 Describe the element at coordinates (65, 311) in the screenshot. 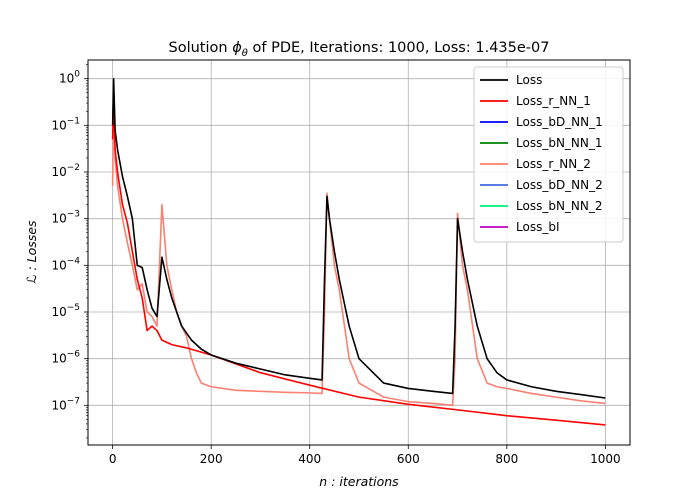

I see `y-tick-label: 10⁻⁵` at that location.